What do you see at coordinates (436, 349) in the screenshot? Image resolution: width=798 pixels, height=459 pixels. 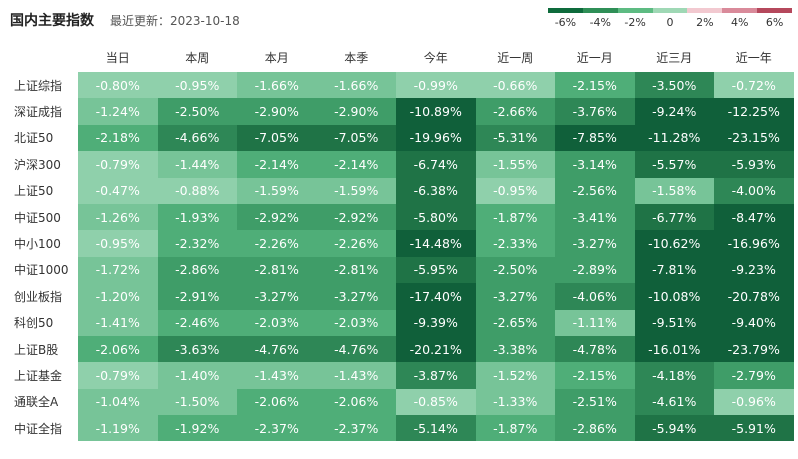 I see `heatmap-cell: -20.21%` at bounding box center [436, 349].